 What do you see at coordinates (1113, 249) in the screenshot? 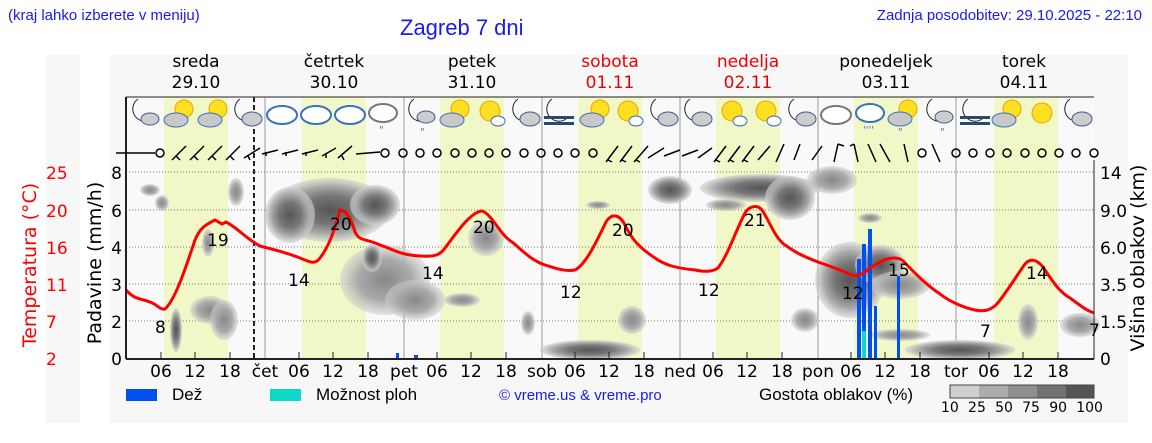
I see `svg-text: 6.0` at bounding box center [1113, 249].